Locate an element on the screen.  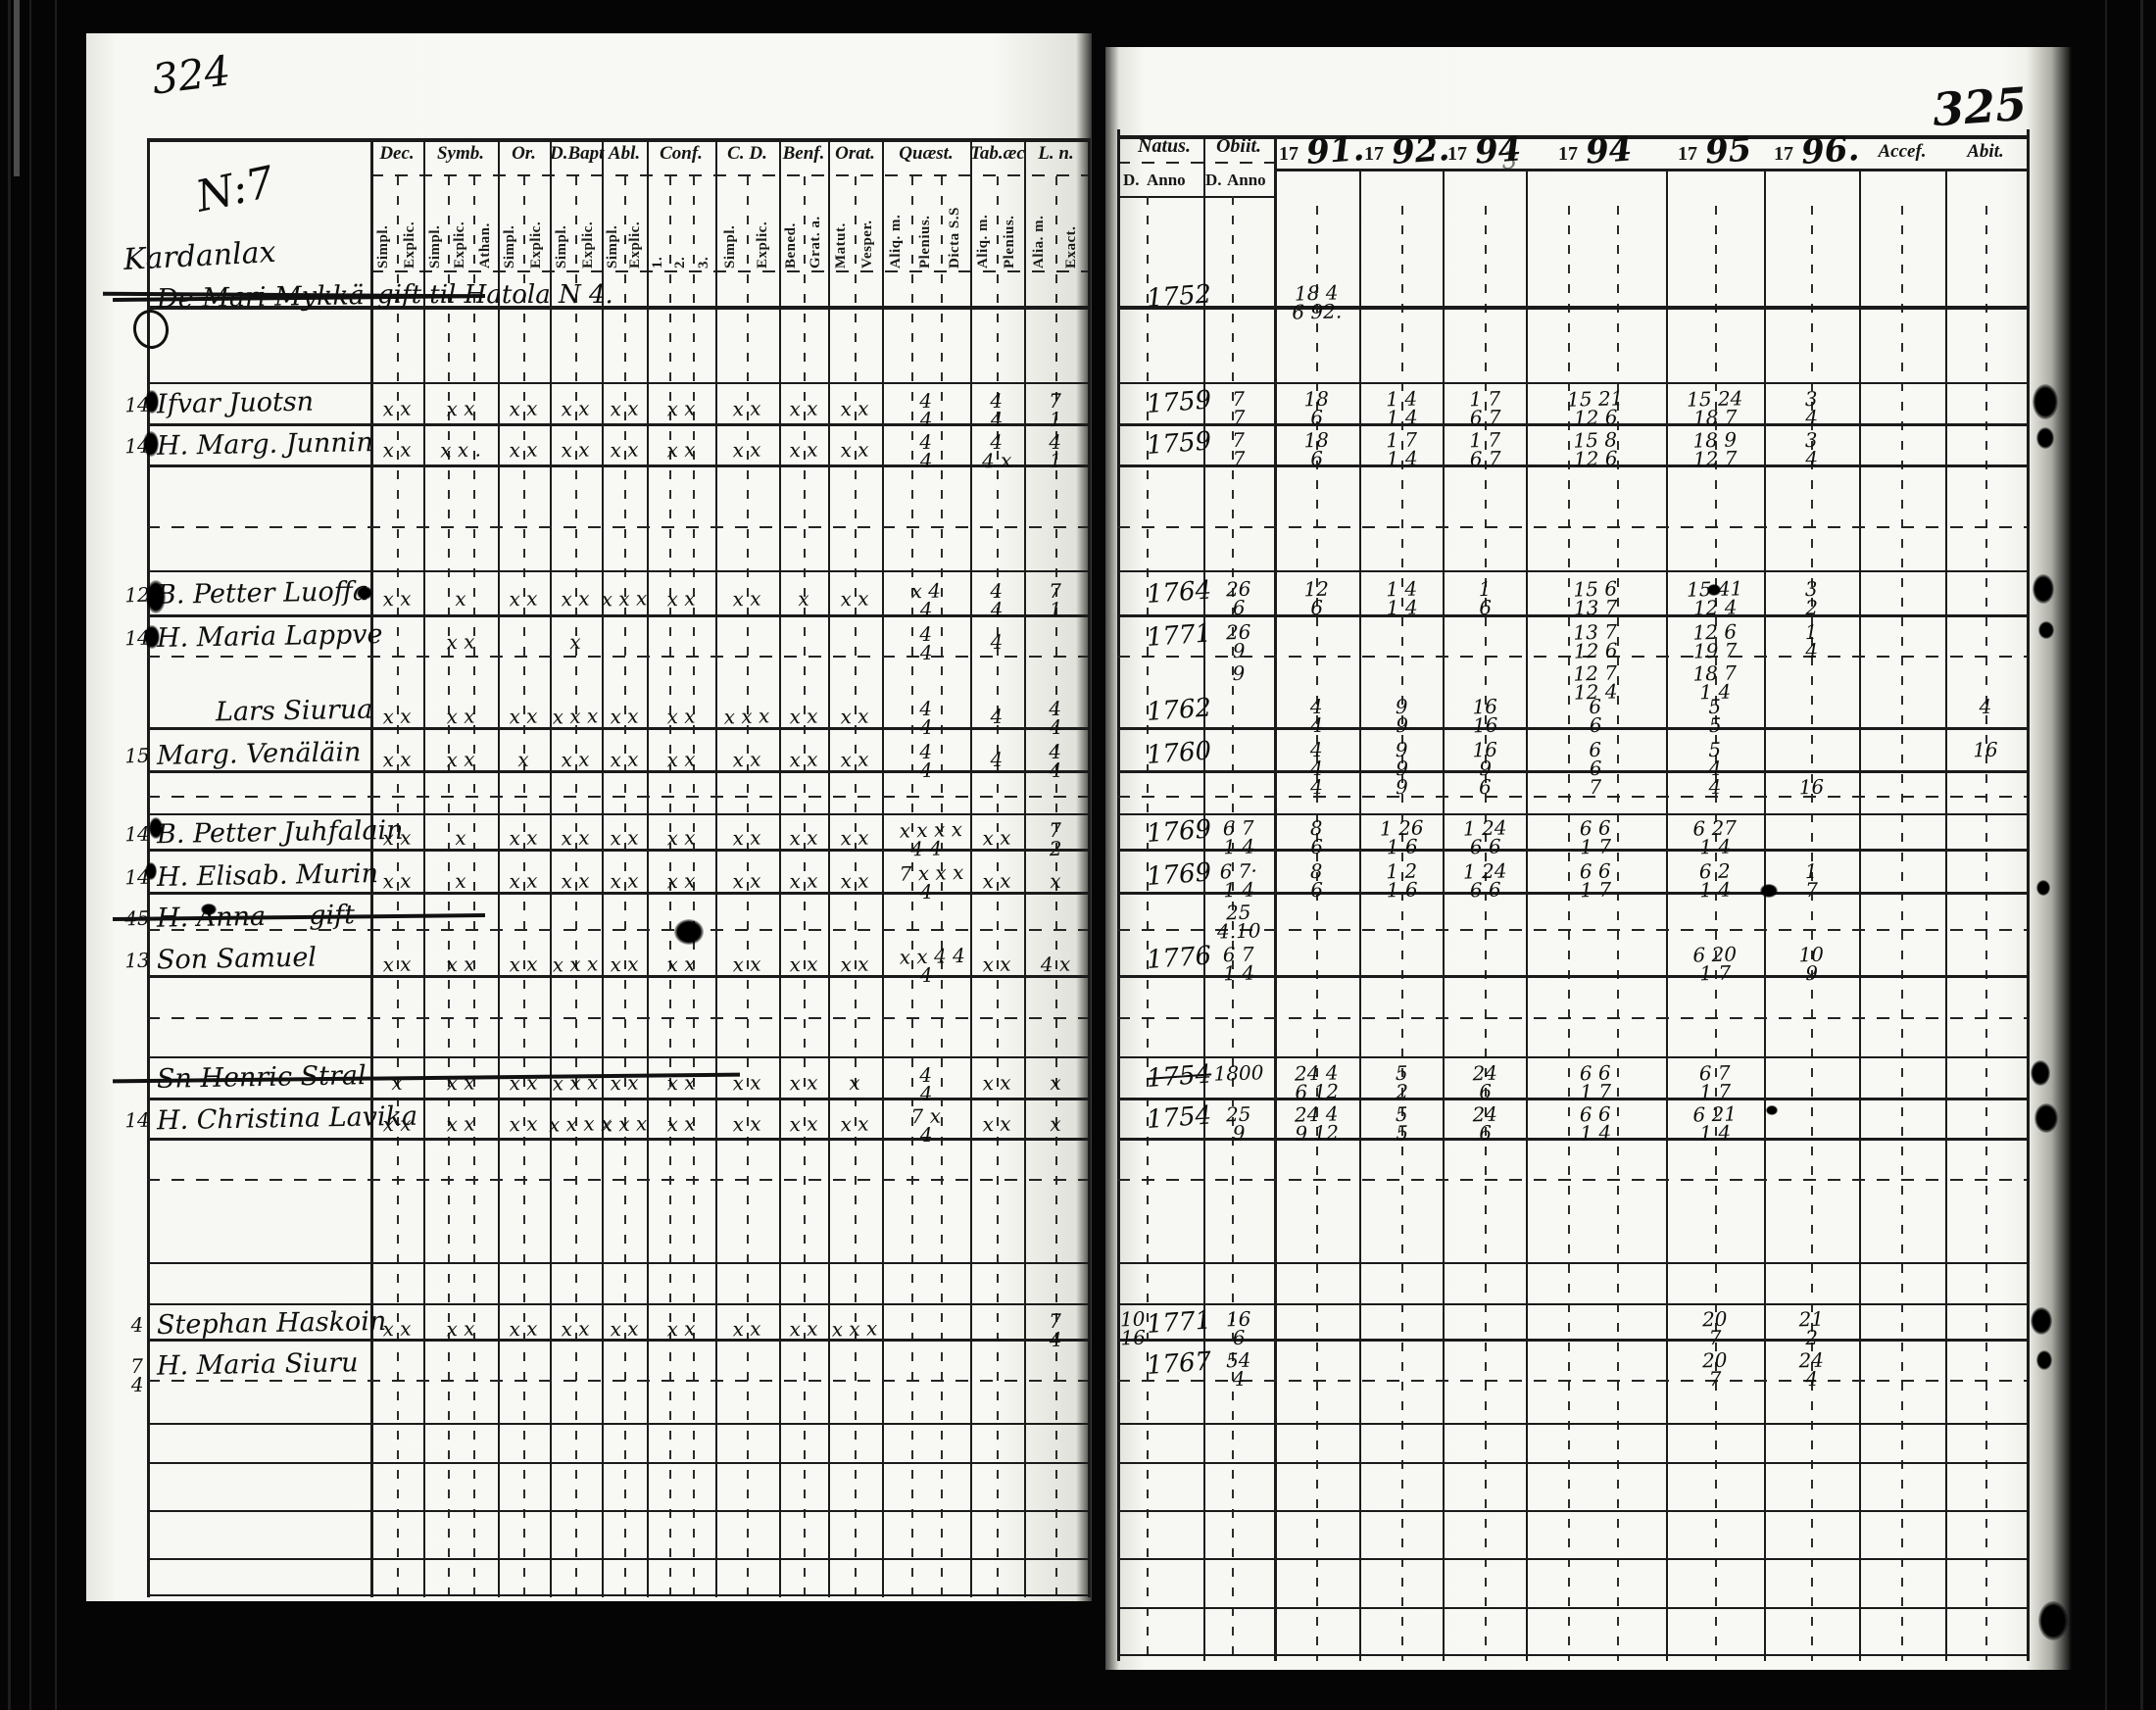
death-date: 25 9 is located at coordinates (1238, 1123).